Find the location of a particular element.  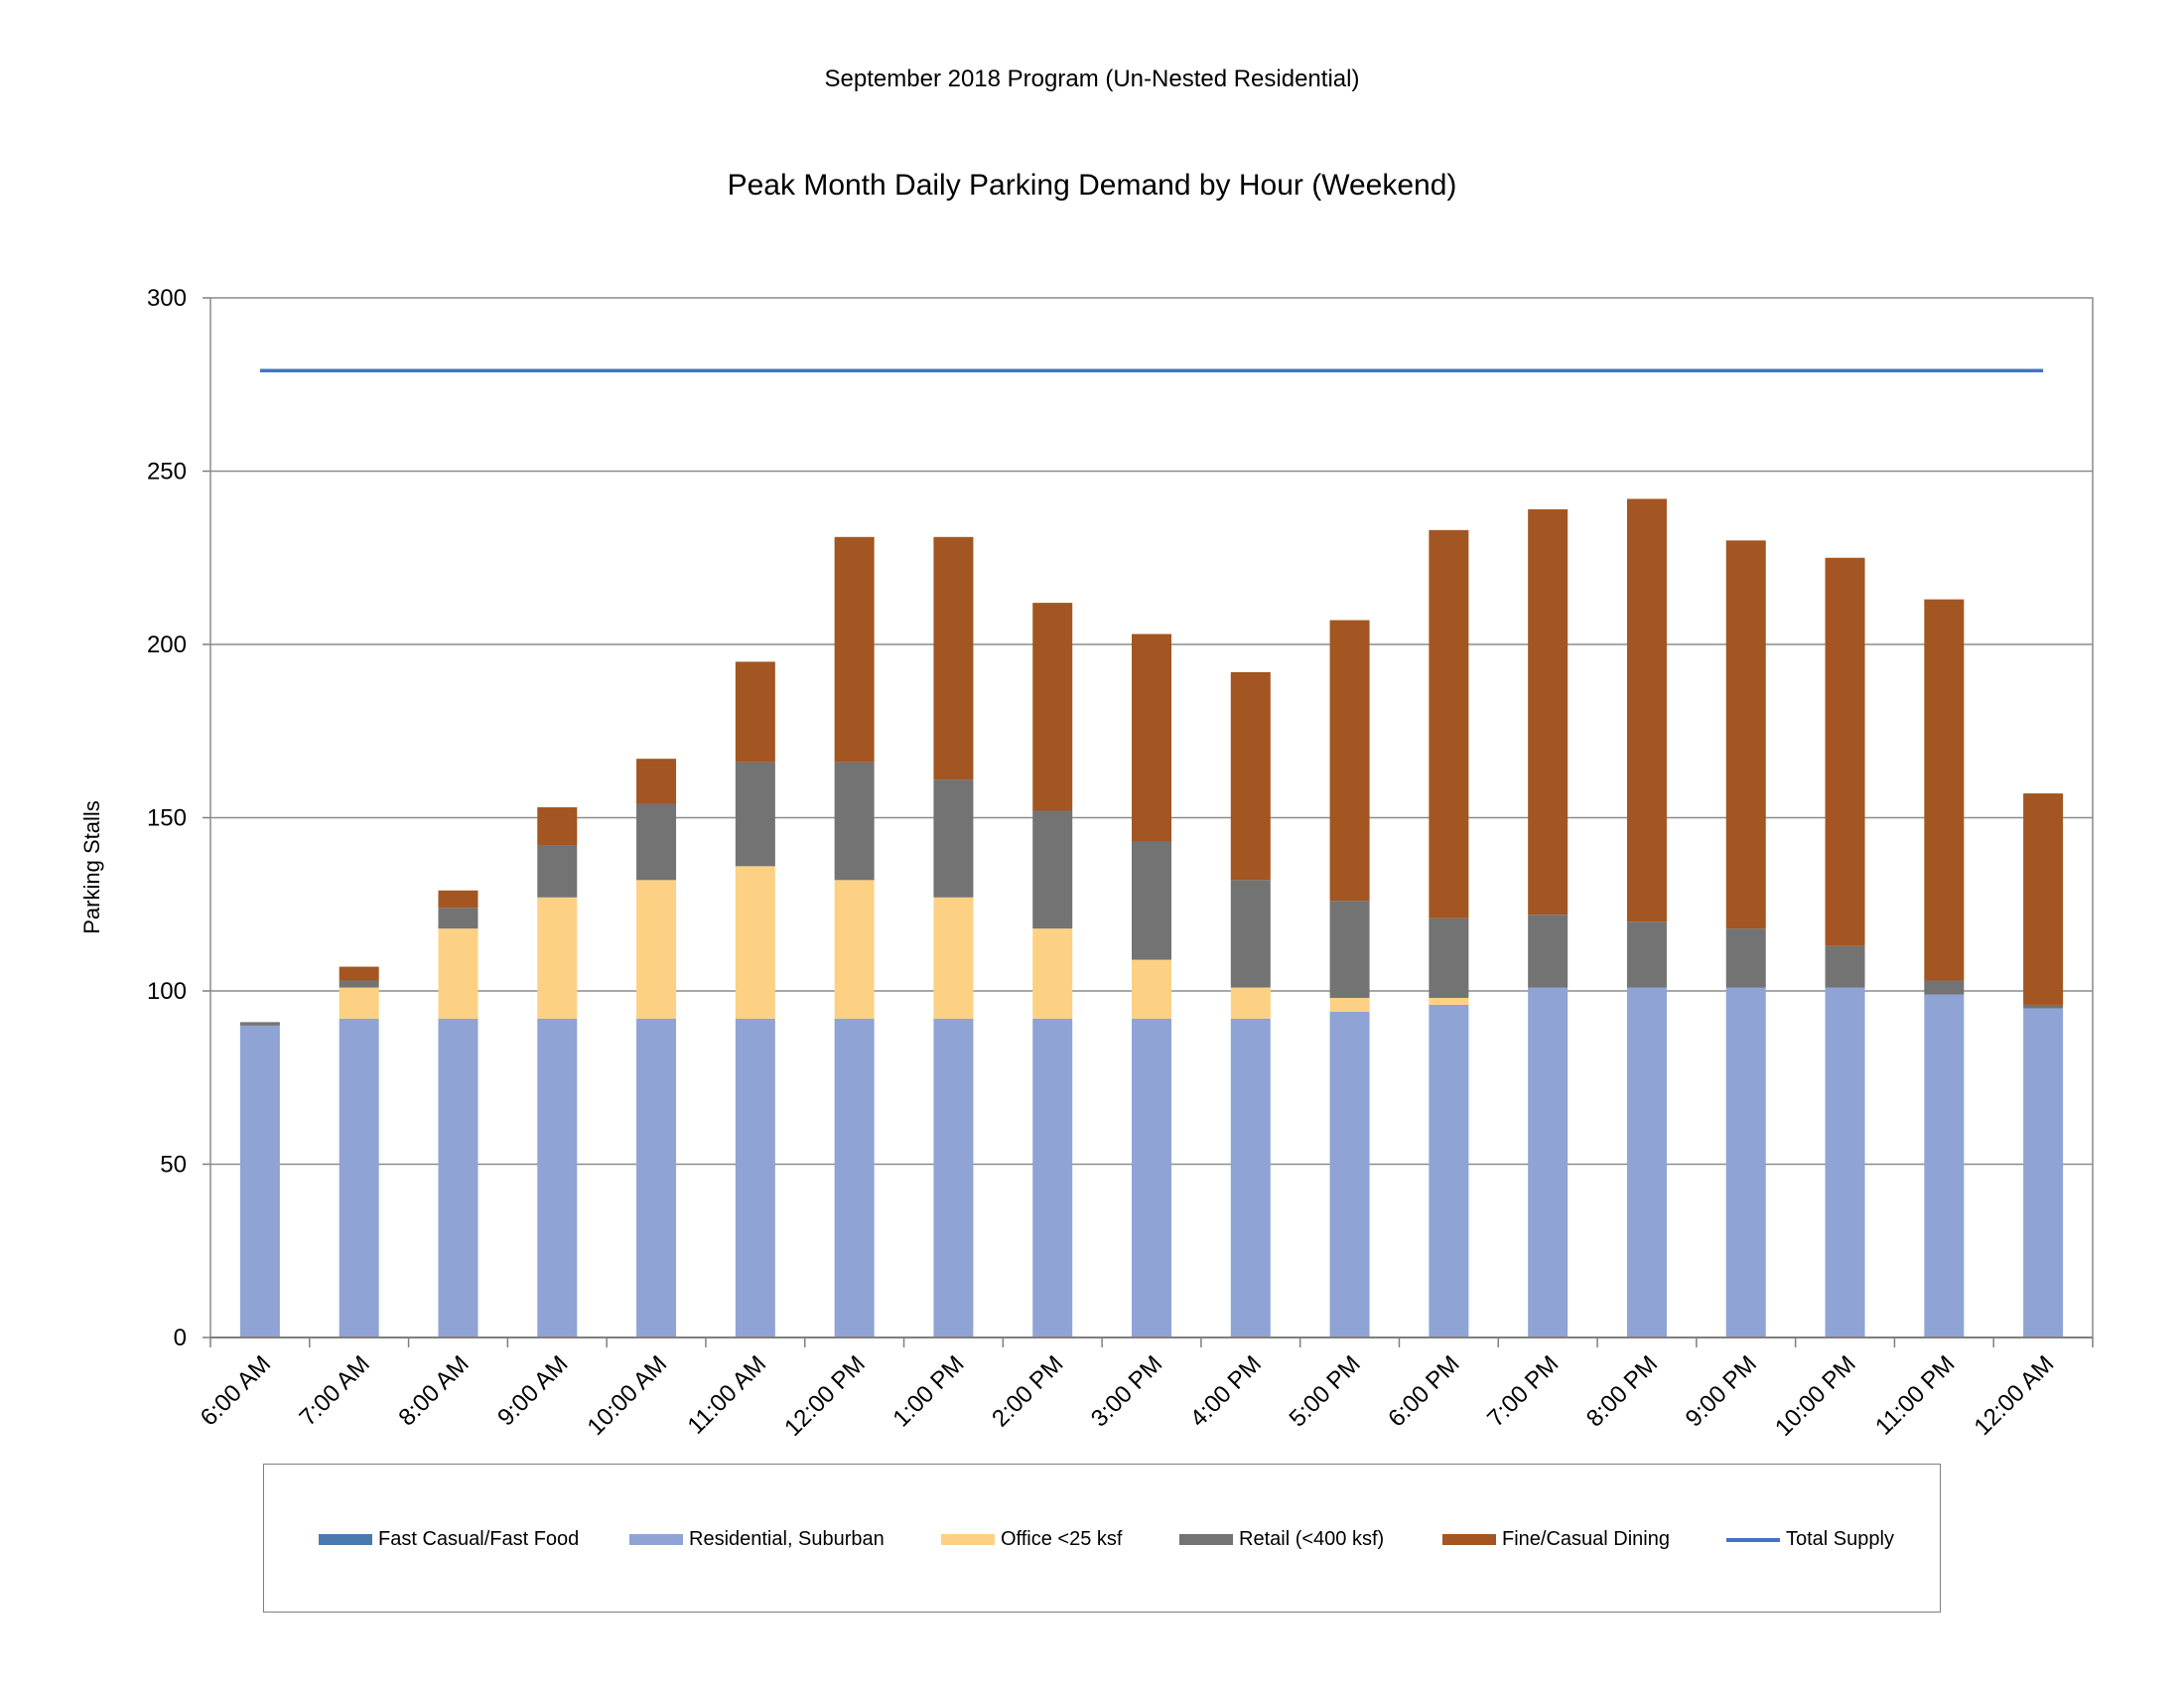

legend-label: Retail (<400 ksf) is located at coordinates (1312, 1539).